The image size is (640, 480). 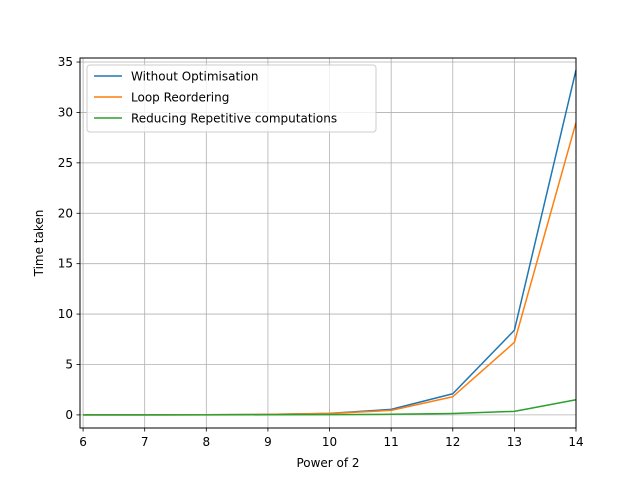 What do you see at coordinates (234, 119) in the screenshot?
I see `legend-entry: Reducing Repetitive computations` at bounding box center [234, 119].